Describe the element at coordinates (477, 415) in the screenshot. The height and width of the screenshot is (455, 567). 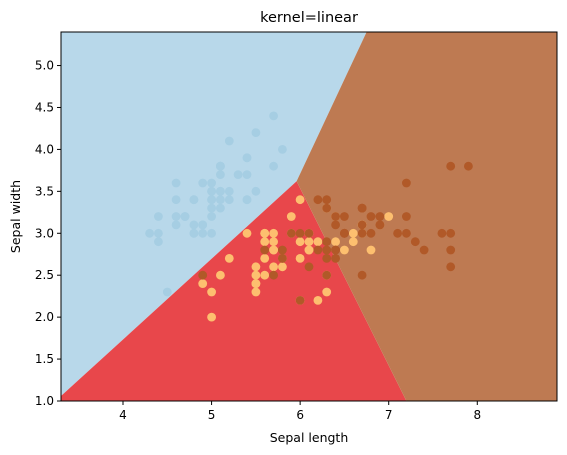
I see `x-tick-label: 8` at that location.